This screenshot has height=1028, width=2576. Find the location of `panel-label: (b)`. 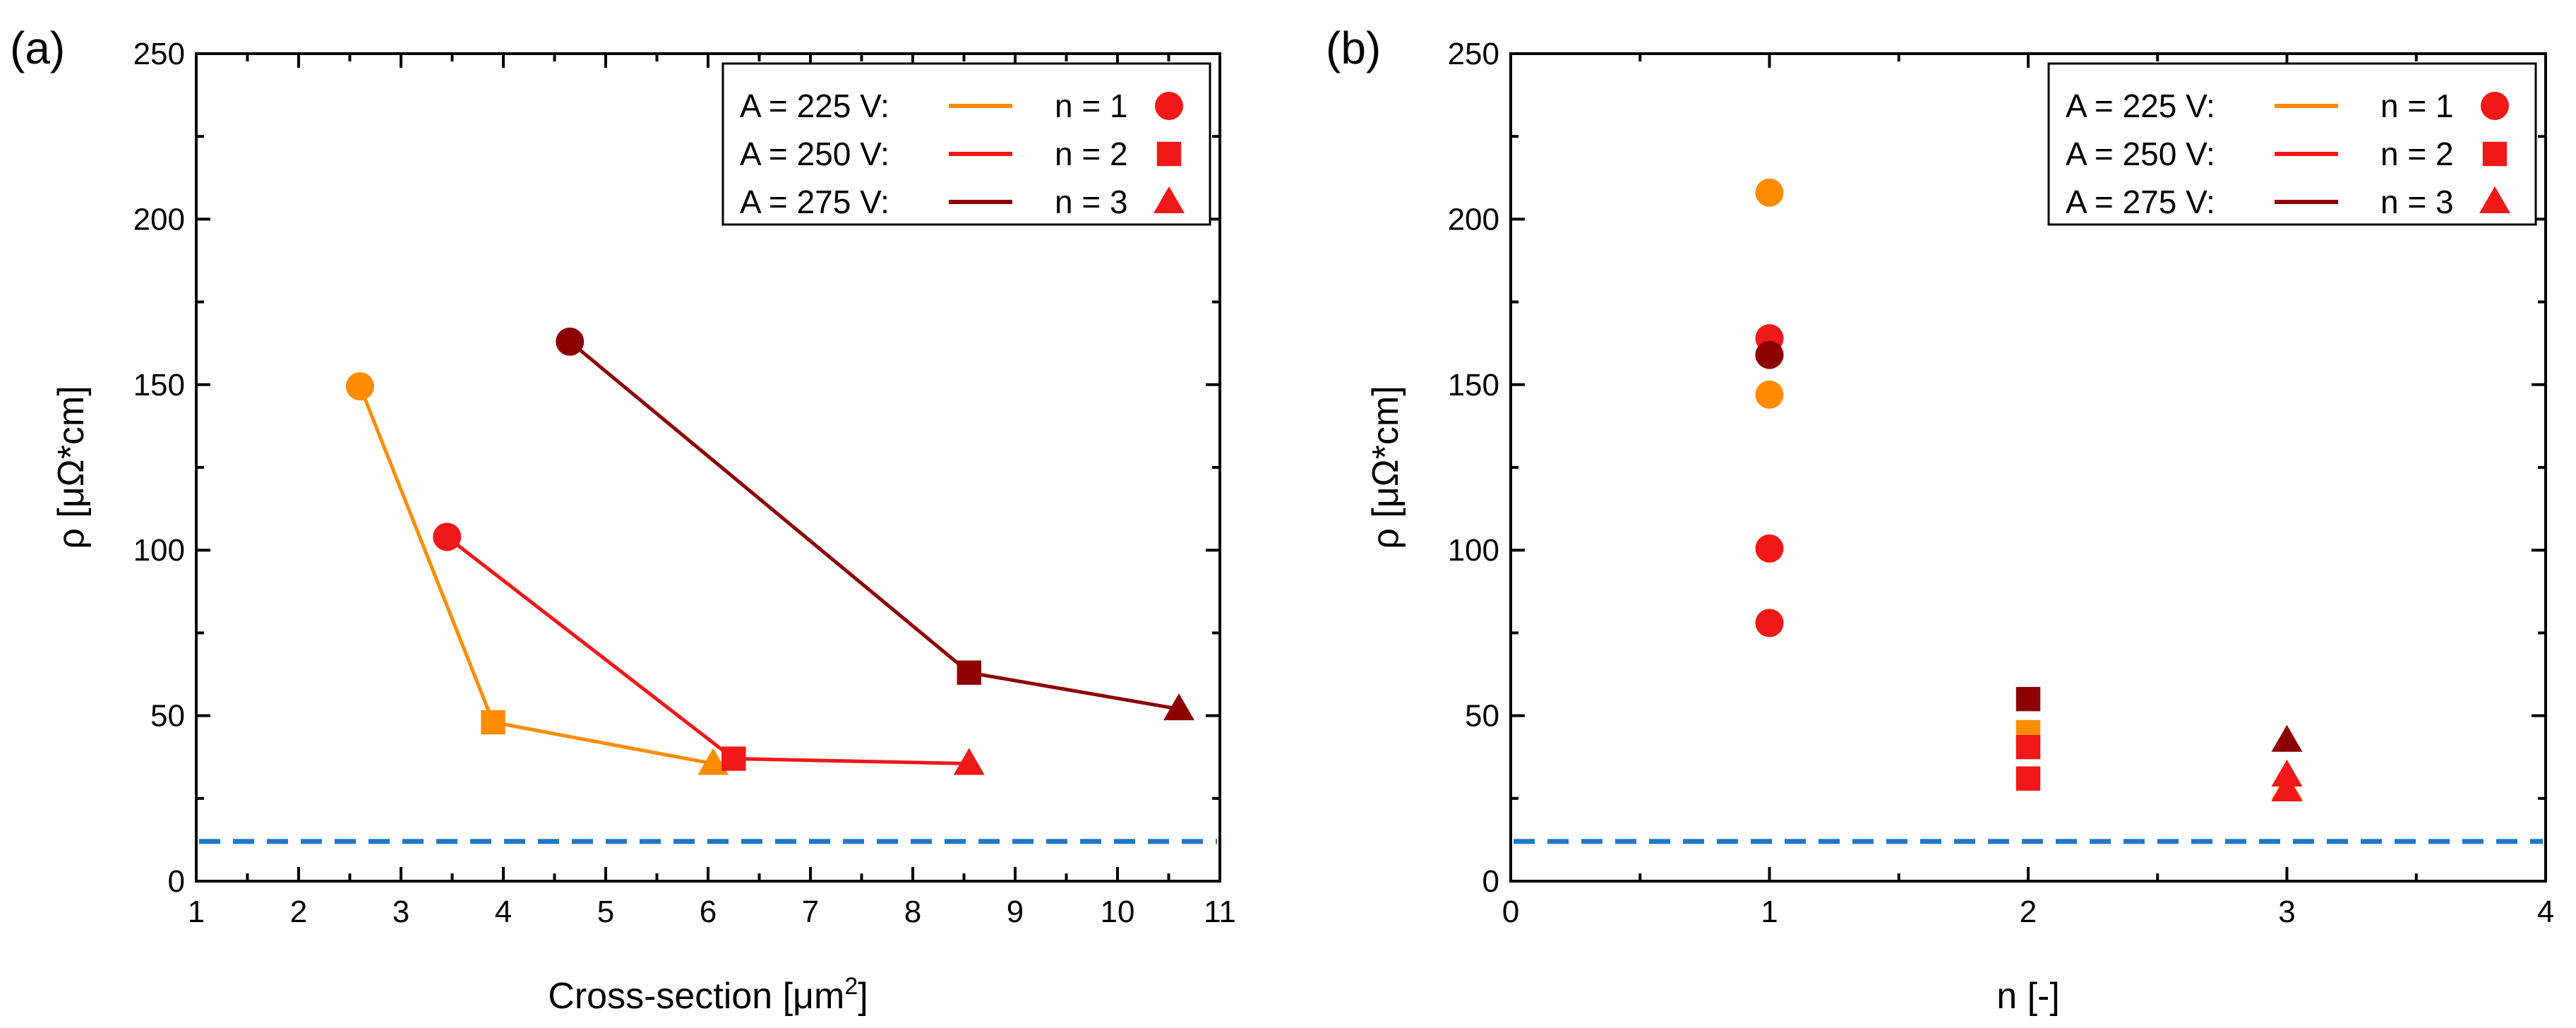

panel-label: (b) is located at coordinates (1353, 48).